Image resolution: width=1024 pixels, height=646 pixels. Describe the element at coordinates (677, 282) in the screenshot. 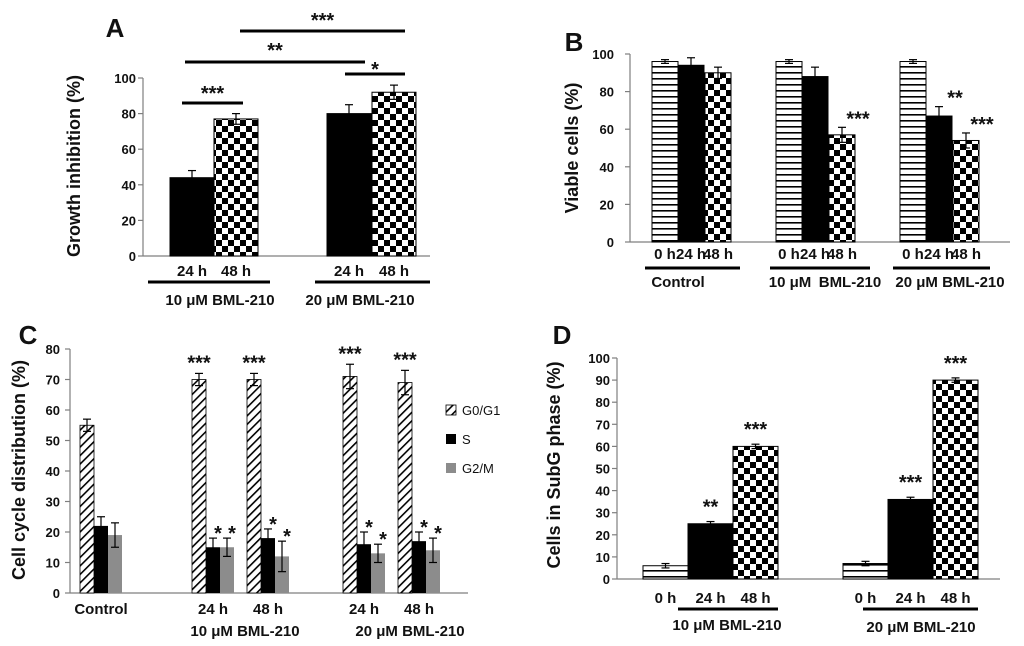

I see `group-label: Control` at that location.